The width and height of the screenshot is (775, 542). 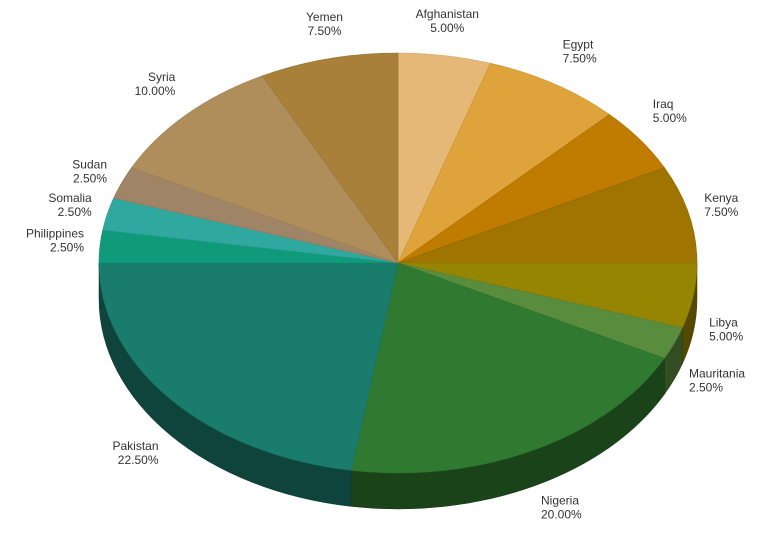 I want to click on pie-slice-yemen, so click(x=330, y=158).